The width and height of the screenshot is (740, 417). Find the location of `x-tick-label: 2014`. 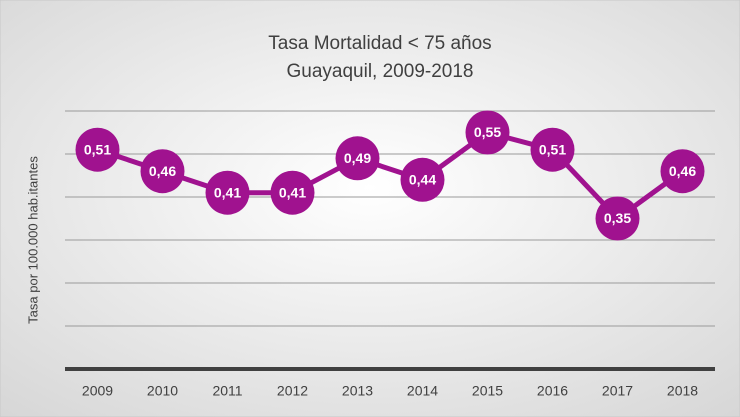

x-tick-label: 2014 is located at coordinates (422, 391).